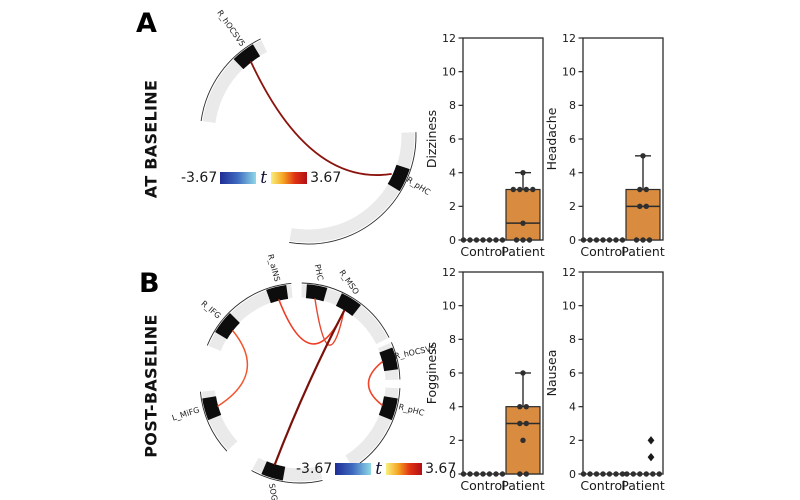 This screenshot has width=800, height=500. Describe the element at coordinates (551, 373) in the screenshot. I see `y-axis-label: Nausea` at that location.